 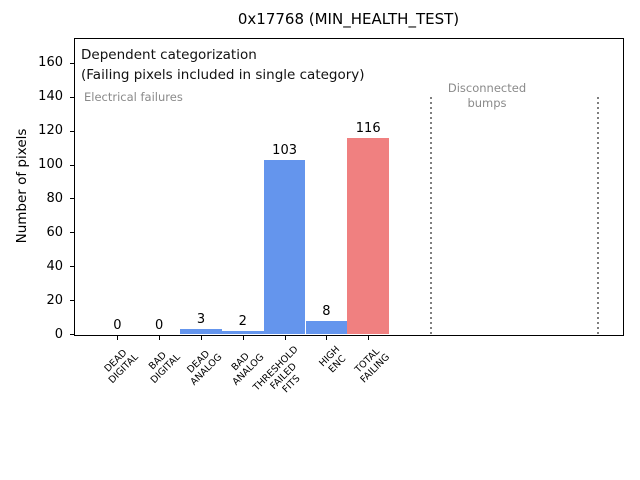 I want to click on y-tick-label-6: 120, so click(x=50, y=131).